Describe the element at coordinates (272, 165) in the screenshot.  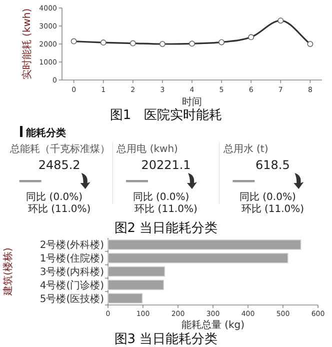
I see `text: 618.5` at that location.